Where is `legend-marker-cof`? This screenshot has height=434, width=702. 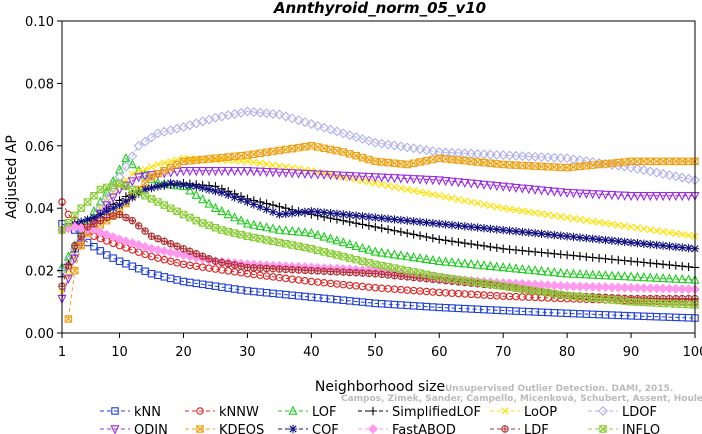
legend-marker-cof is located at coordinates (293, 429).